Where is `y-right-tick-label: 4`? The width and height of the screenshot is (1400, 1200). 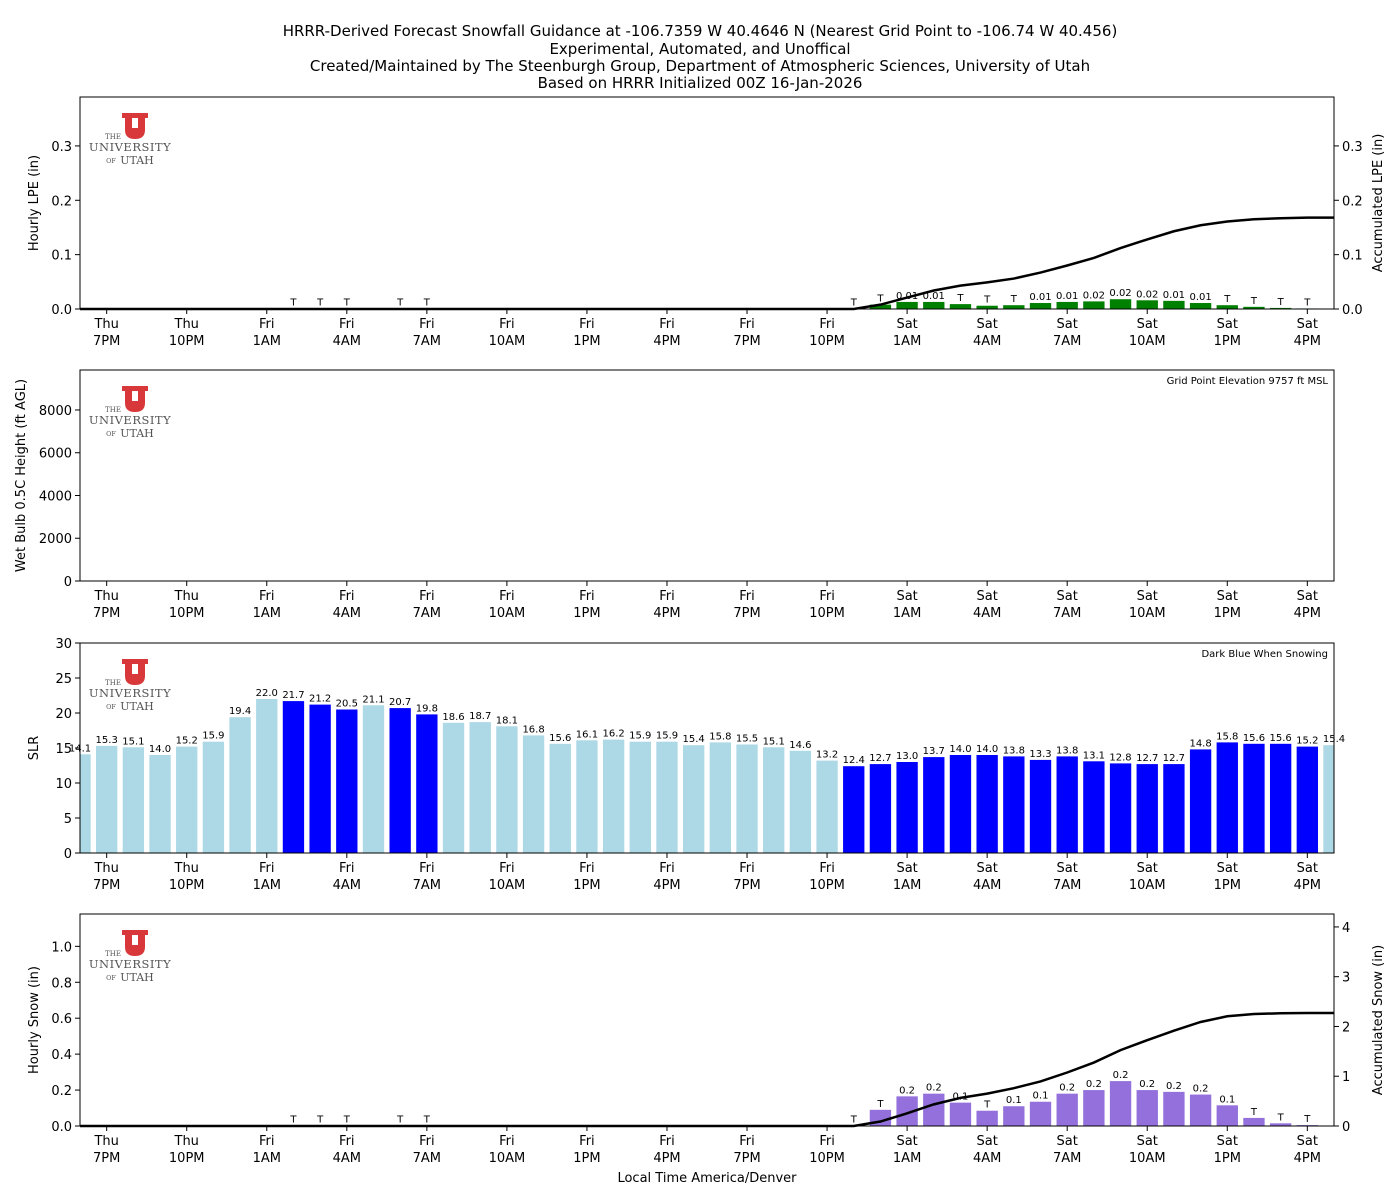
y-right-tick-label: 4 is located at coordinates (1346, 928).